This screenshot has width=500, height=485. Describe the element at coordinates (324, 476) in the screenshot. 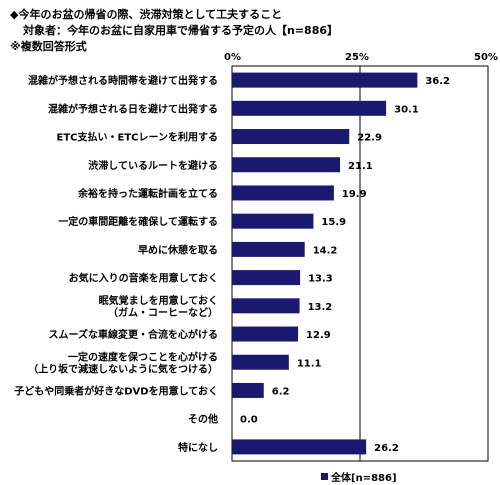

I see `legend-swatch` at that location.